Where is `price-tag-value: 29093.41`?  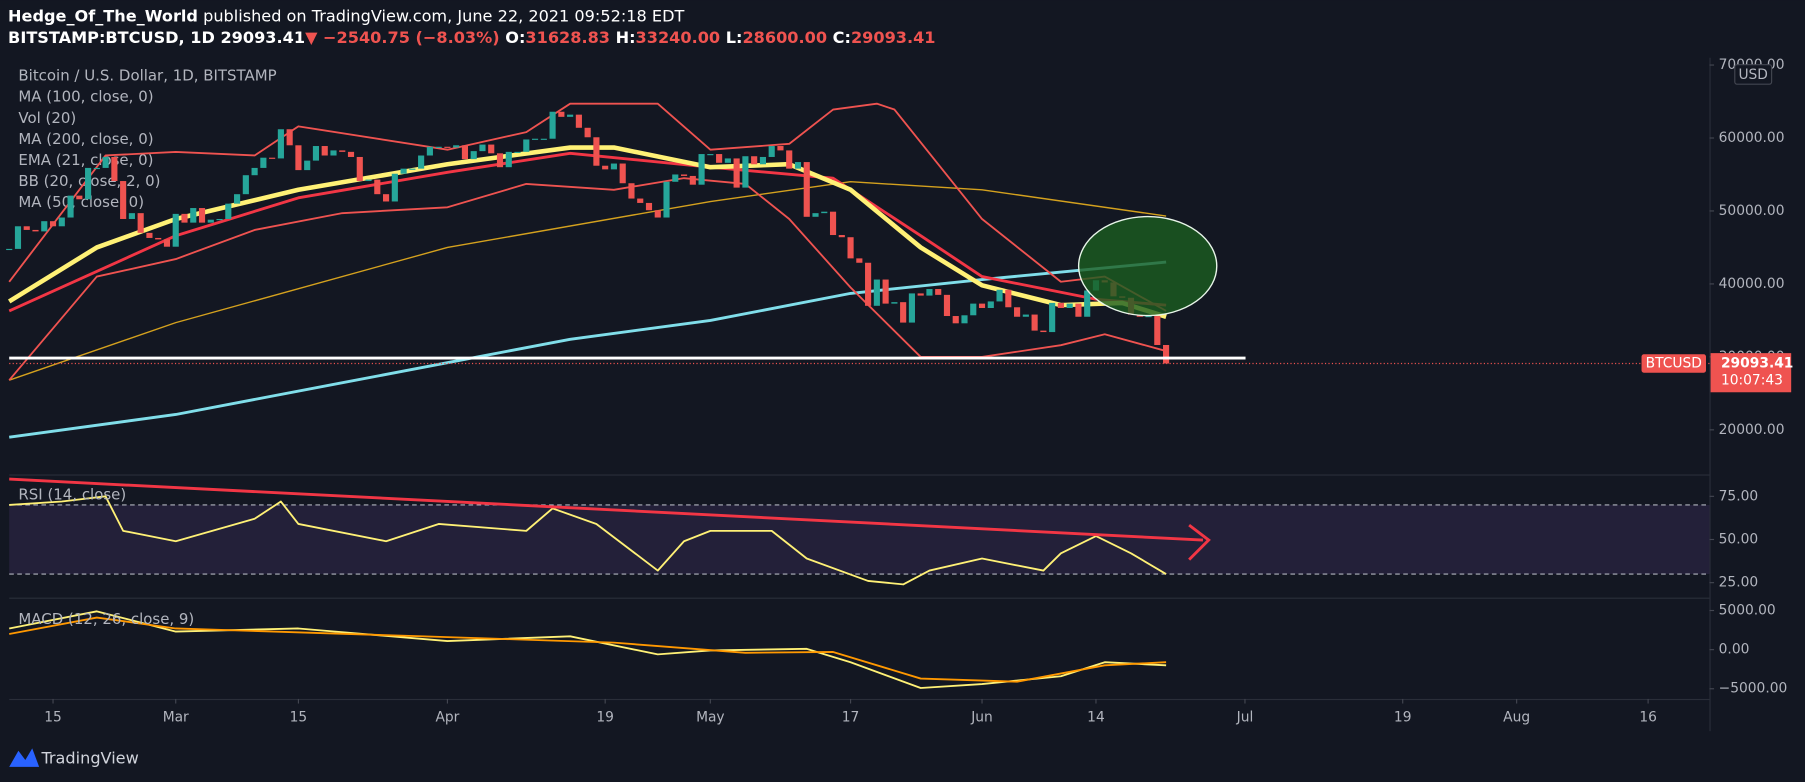
price-tag-value: 29093.41 is located at coordinates (1757, 363).